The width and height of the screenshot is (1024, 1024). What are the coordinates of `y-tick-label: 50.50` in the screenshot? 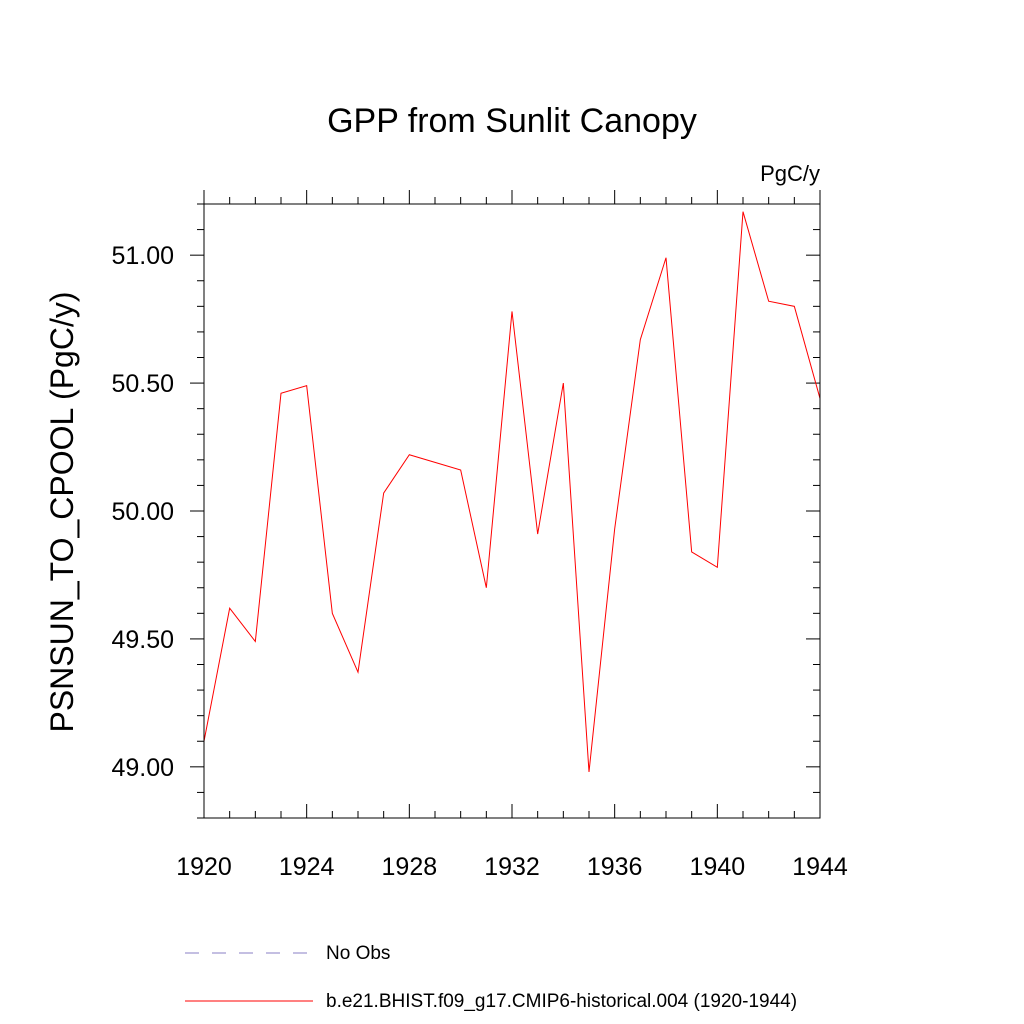 It's located at (142, 384).